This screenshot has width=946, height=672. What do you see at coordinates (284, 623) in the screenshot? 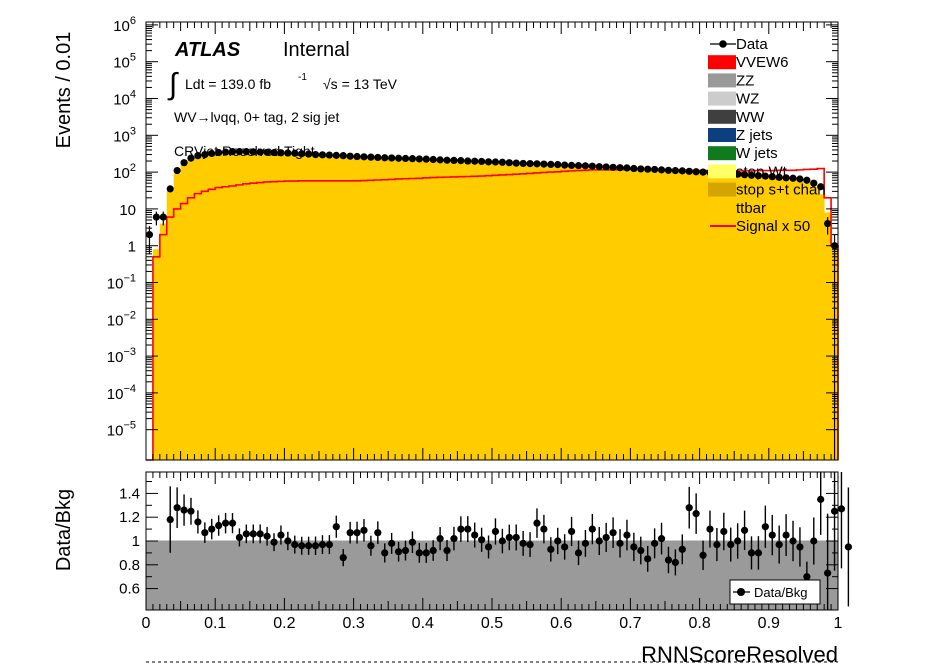
I see `x-tick-label: 0.2` at bounding box center [284, 623].